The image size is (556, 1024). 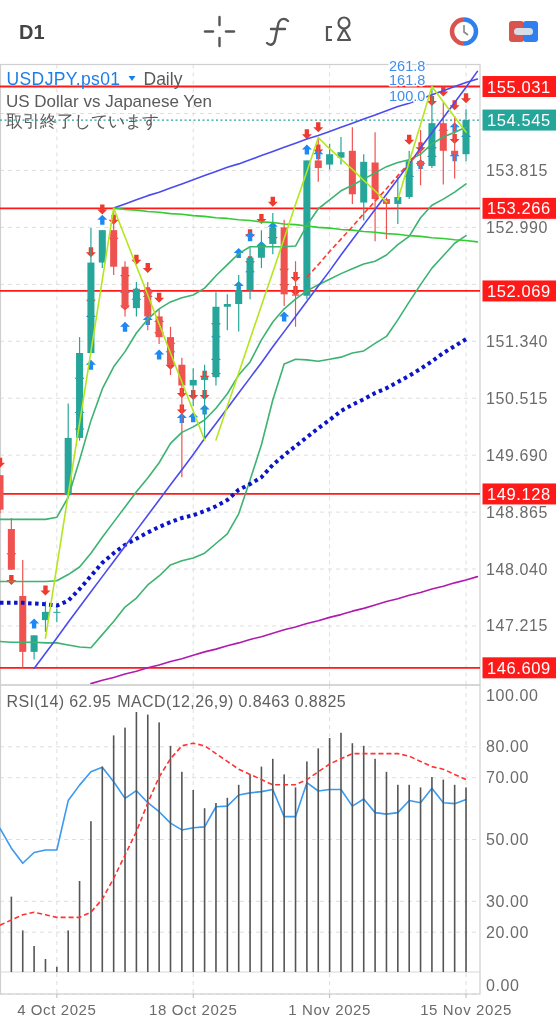 What do you see at coordinates (508, 839) in the screenshot?
I see `y-tick-label: 50.00` at bounding box center [508, 839].